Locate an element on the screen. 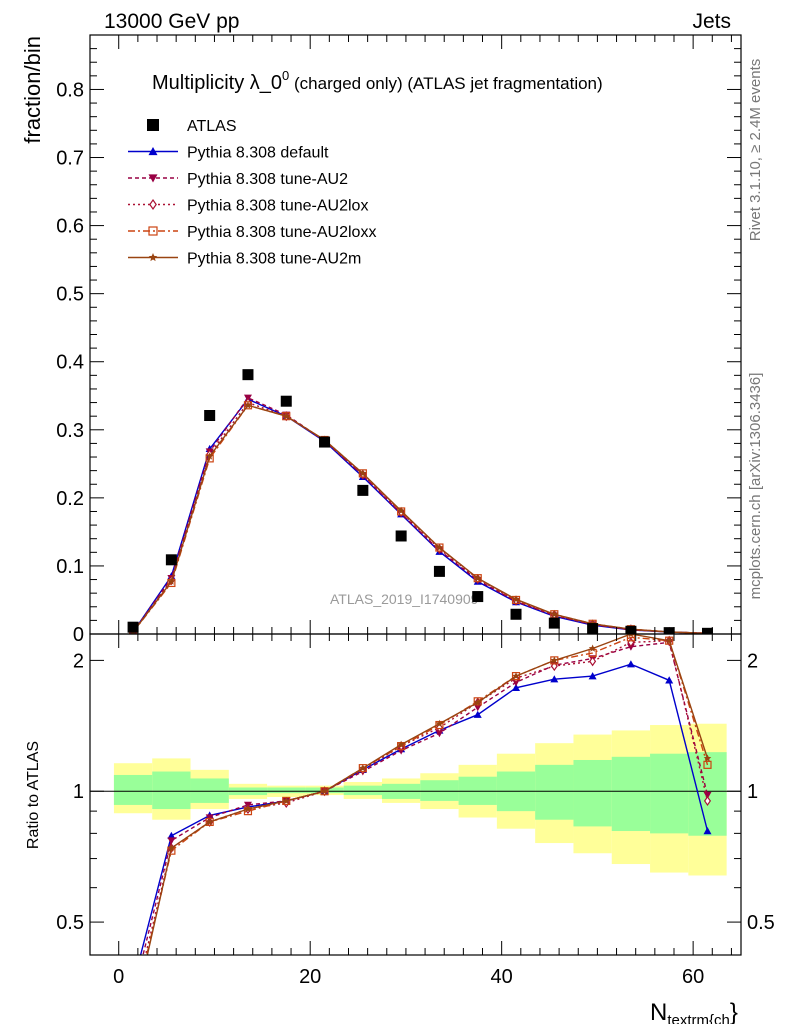  top-ylabel: fraction/bin is located at coordinates (32, 90).